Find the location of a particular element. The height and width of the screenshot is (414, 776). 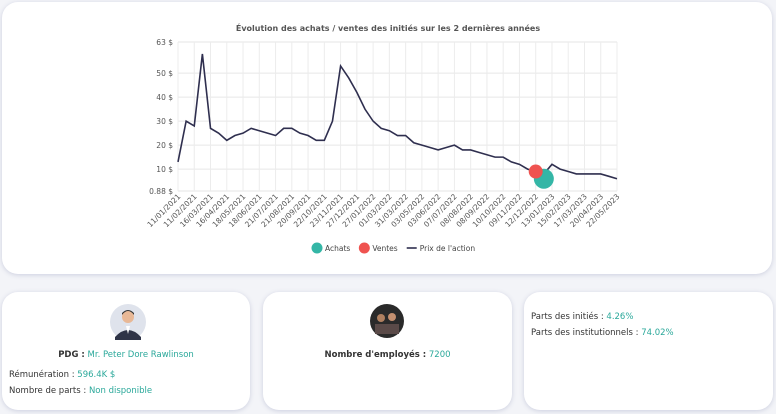

ceo-label: PDG : is located at coordinates (71, 355).